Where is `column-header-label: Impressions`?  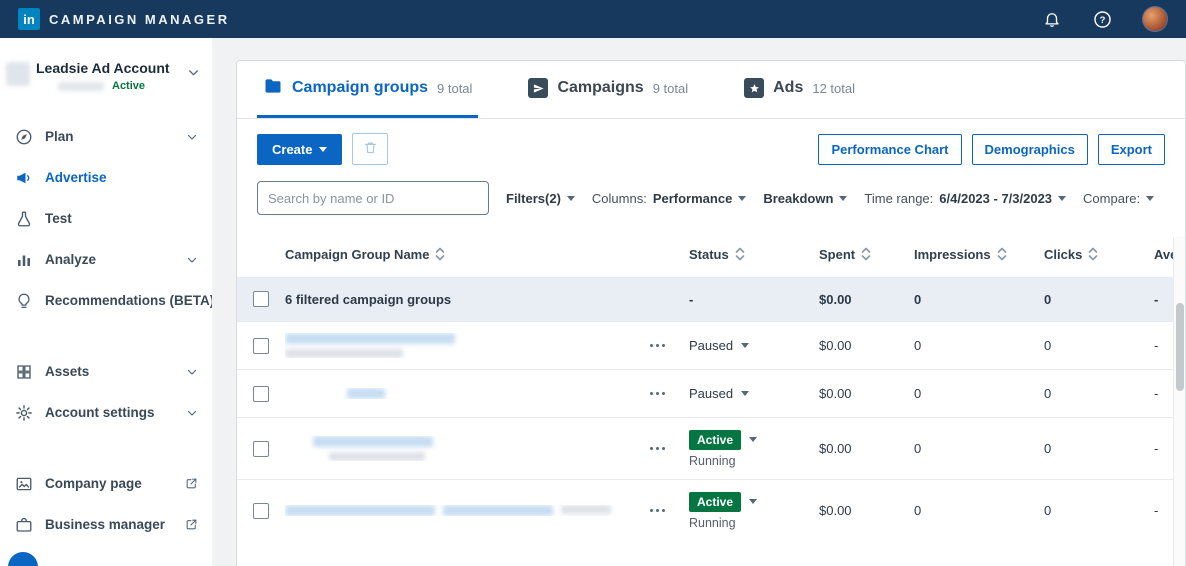 column-header-label: Impressions is located at coordinates (952, 254).